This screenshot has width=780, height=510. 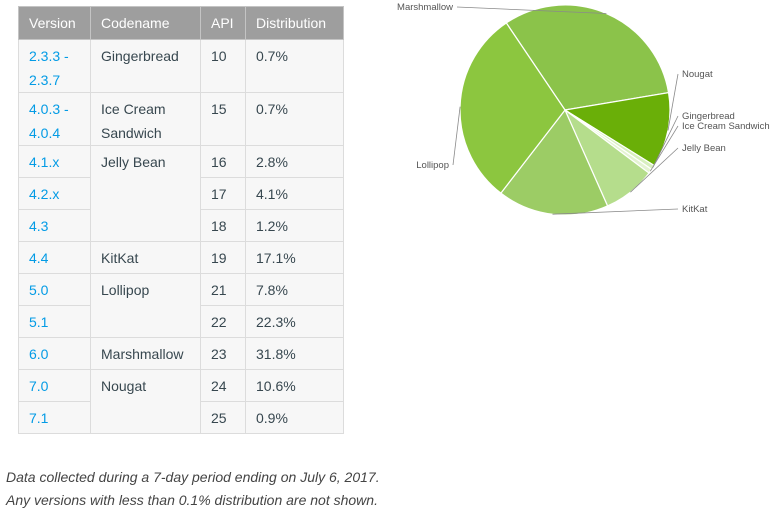 I want to click on api-cell: 25, so click(x=223, y=417).